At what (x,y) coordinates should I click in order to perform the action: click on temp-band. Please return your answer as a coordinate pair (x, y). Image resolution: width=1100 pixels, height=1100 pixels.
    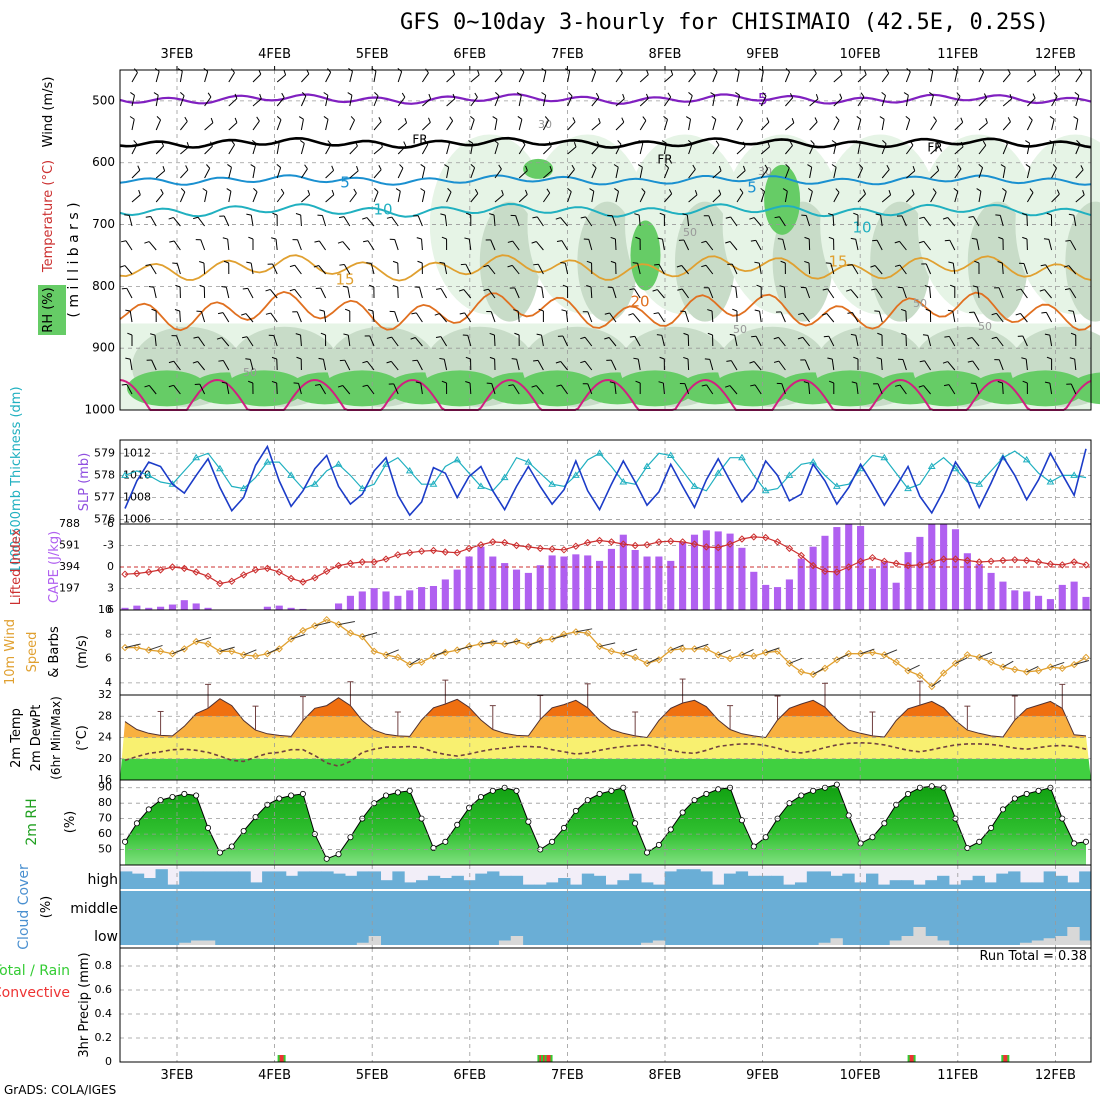
    Looking at the image, I should click on (605, 727).